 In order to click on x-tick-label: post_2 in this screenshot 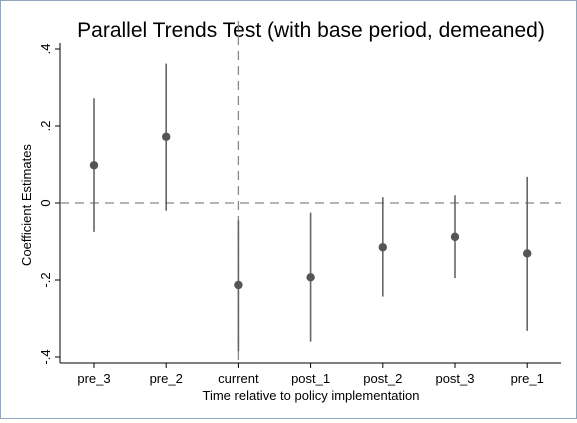, I will do `click(382, 378)`.